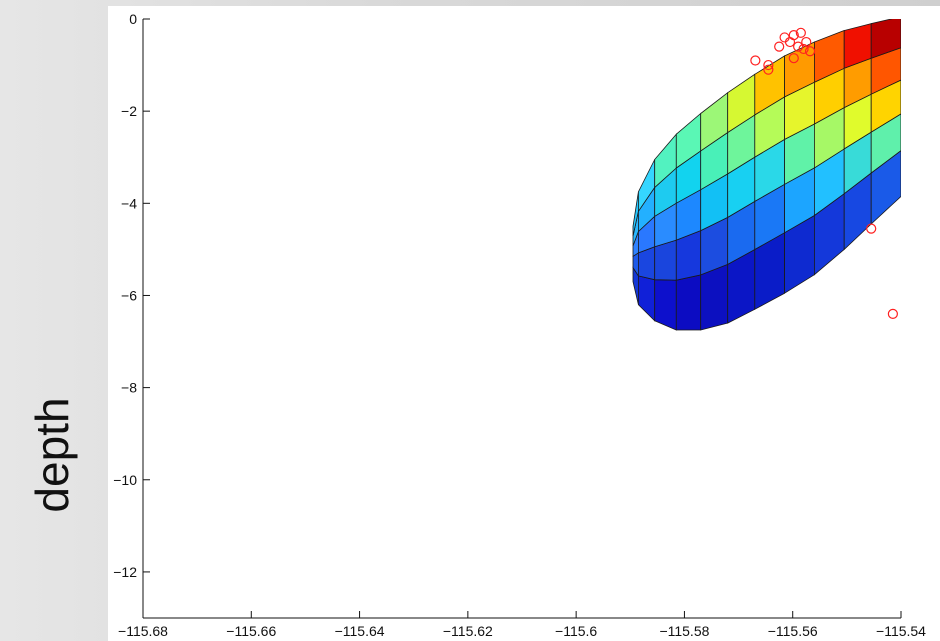 The width and height of the screenshot is (940, 641). What do you see at coordinates (125, 480) in the screenshot?
I see `y-tick-label: −10` at bounding box center [125, 480].